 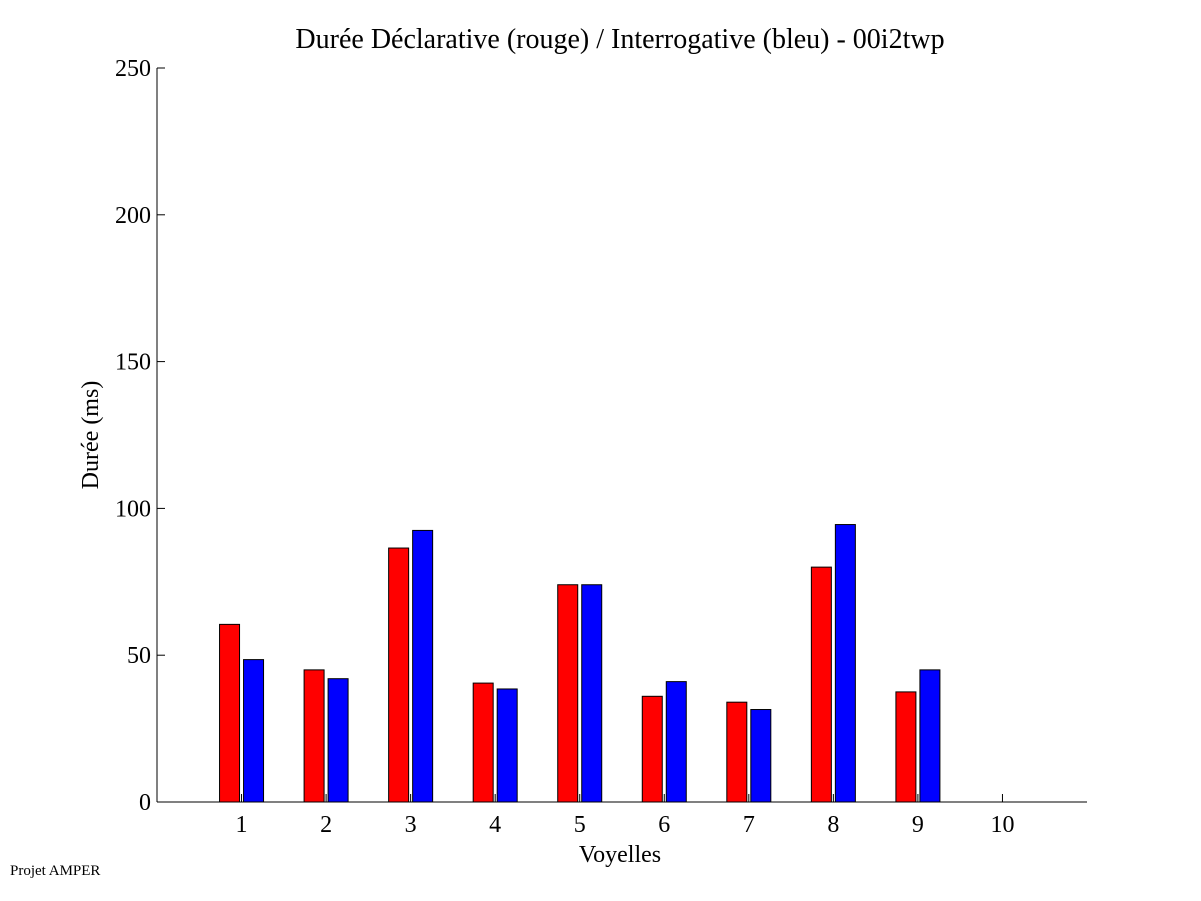 I want to click on x-tick-label: 4, so click(x=495, y=825).